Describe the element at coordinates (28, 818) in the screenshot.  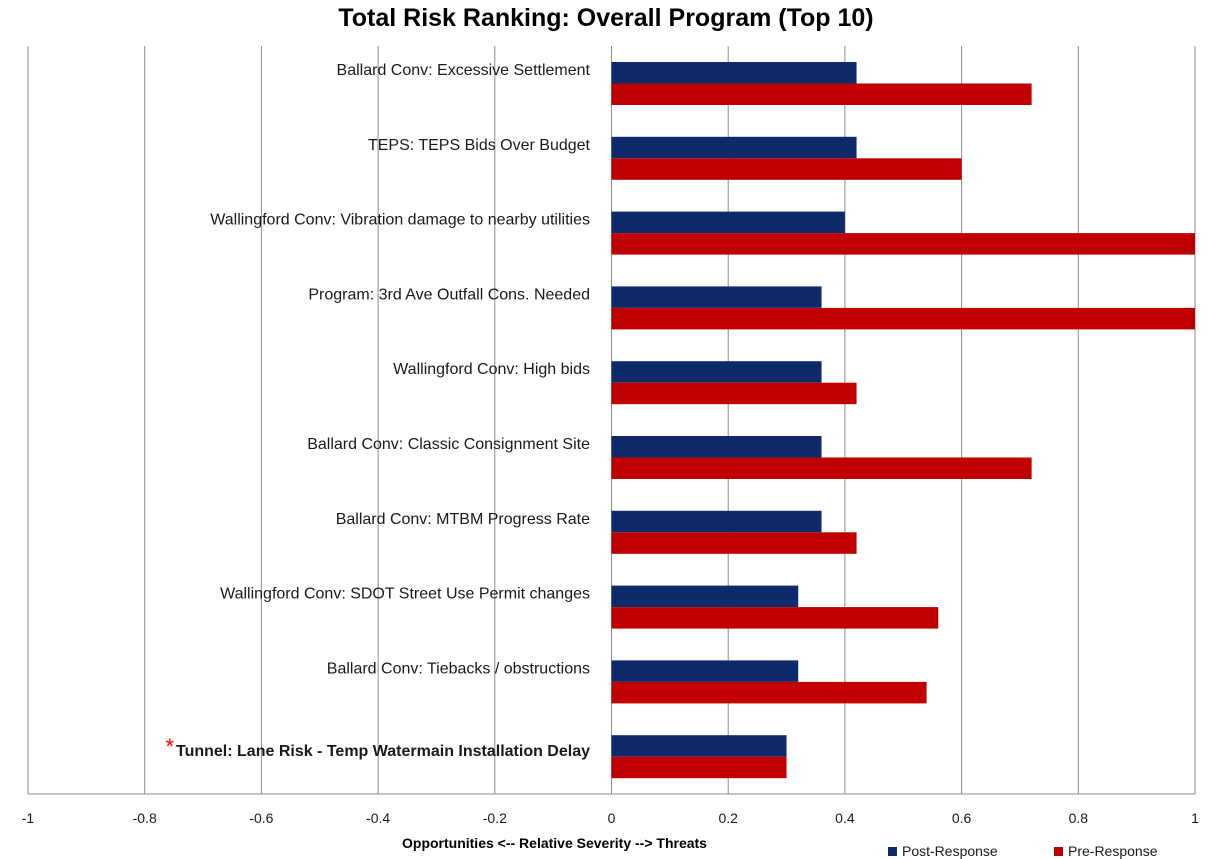
I see `x-tick-label: -1` at that location.